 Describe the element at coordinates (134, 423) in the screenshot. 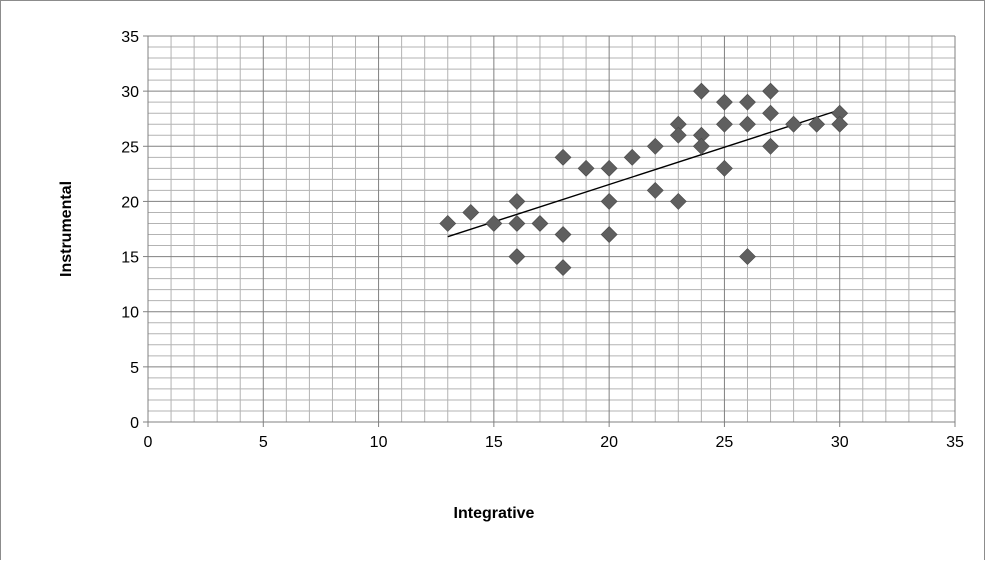

I see `y-tick-label: 0` at that location.